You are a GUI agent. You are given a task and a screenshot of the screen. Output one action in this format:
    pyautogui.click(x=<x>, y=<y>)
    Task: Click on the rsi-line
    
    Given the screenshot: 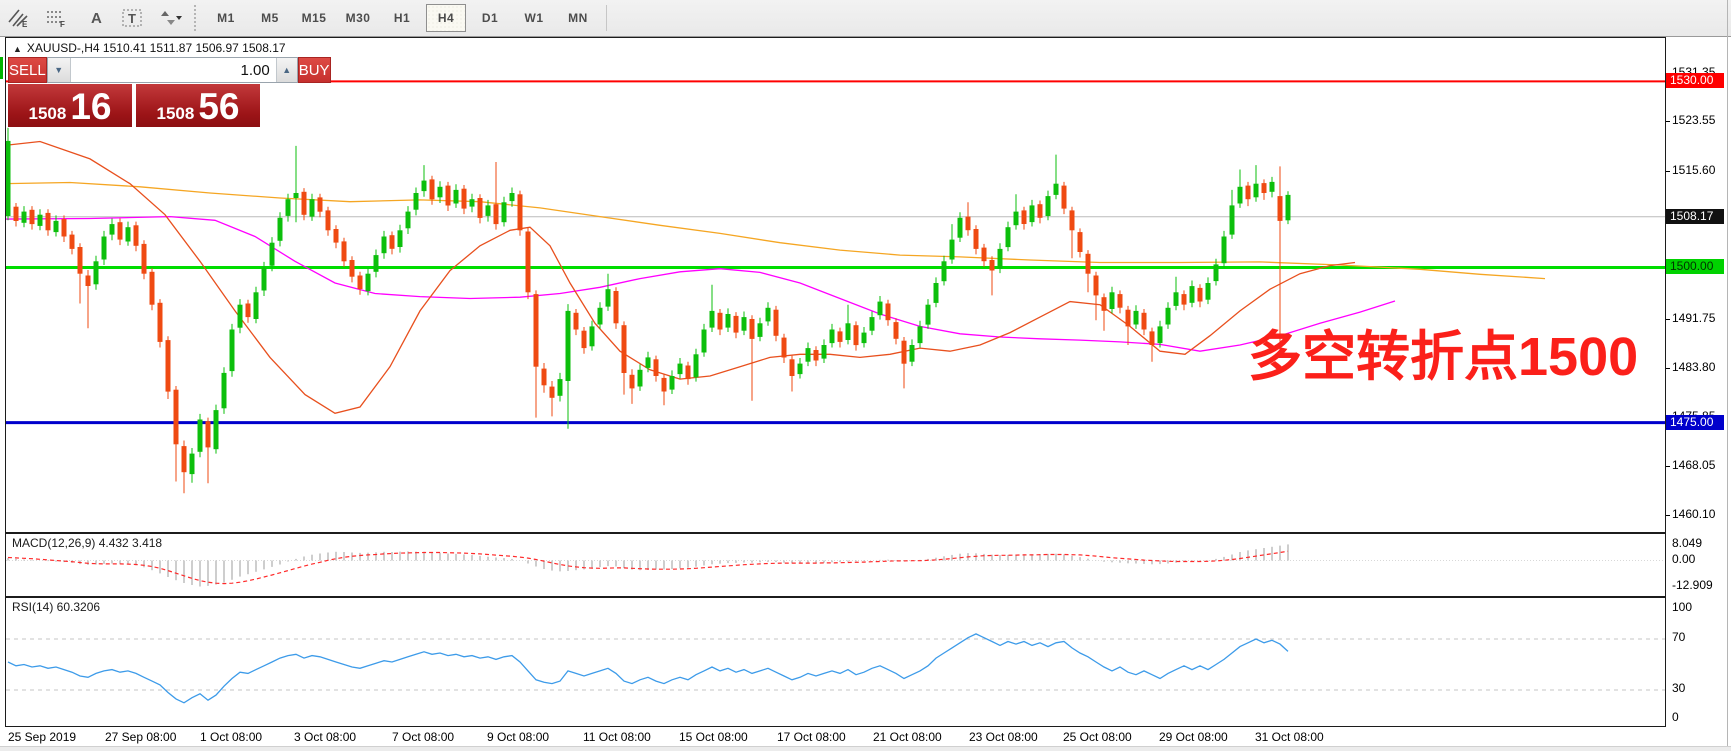 What is the action you would take?
    pyautogui.click(x=648, y=668)
    